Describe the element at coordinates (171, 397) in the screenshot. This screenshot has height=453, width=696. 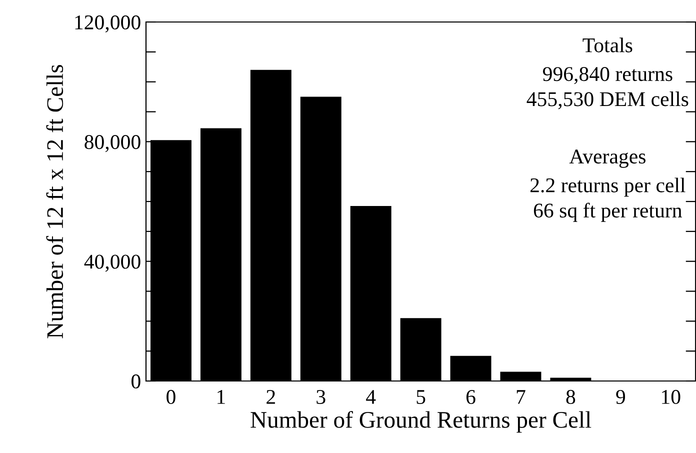
I see `x-tick-label: 0` at that location.